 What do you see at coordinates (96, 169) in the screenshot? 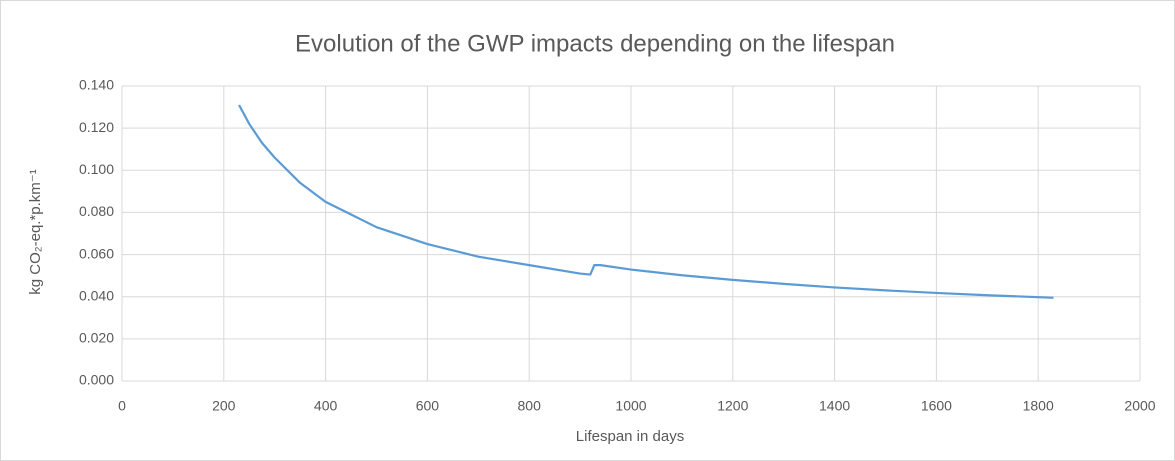
I see `y-tick-label: 0.100` at bounding box center [96, 169].